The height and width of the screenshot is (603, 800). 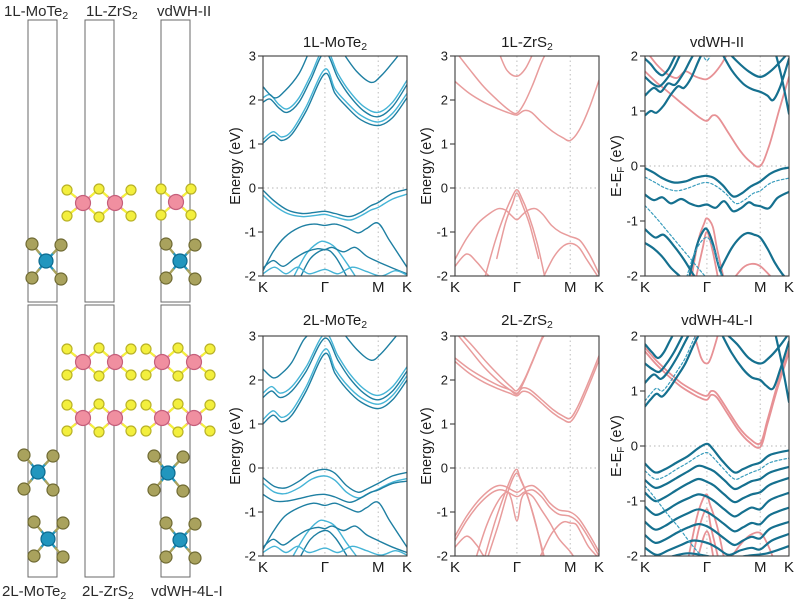 I want to click on plot-frame, so click(x=335, y=166).